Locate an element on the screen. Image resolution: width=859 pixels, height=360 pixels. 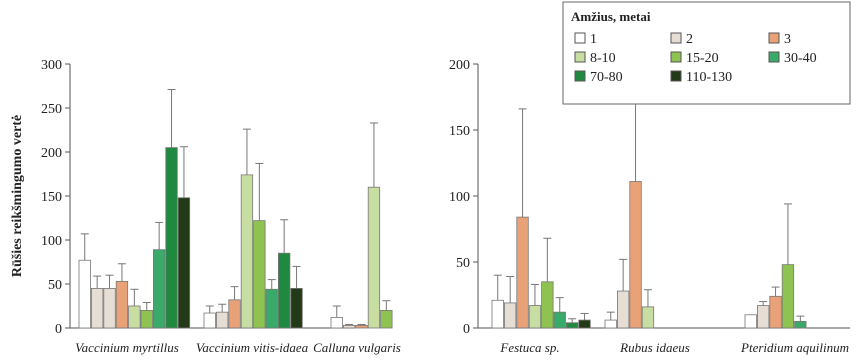
legend-label: 70-80 is located at coordinates (606, 77).